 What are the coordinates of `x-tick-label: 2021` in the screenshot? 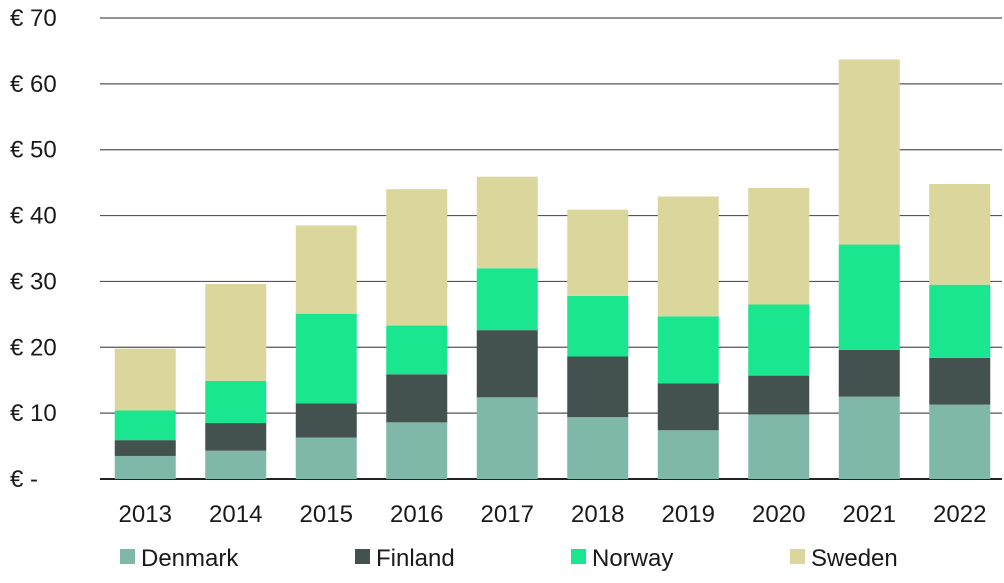 It's located at (869, 514).